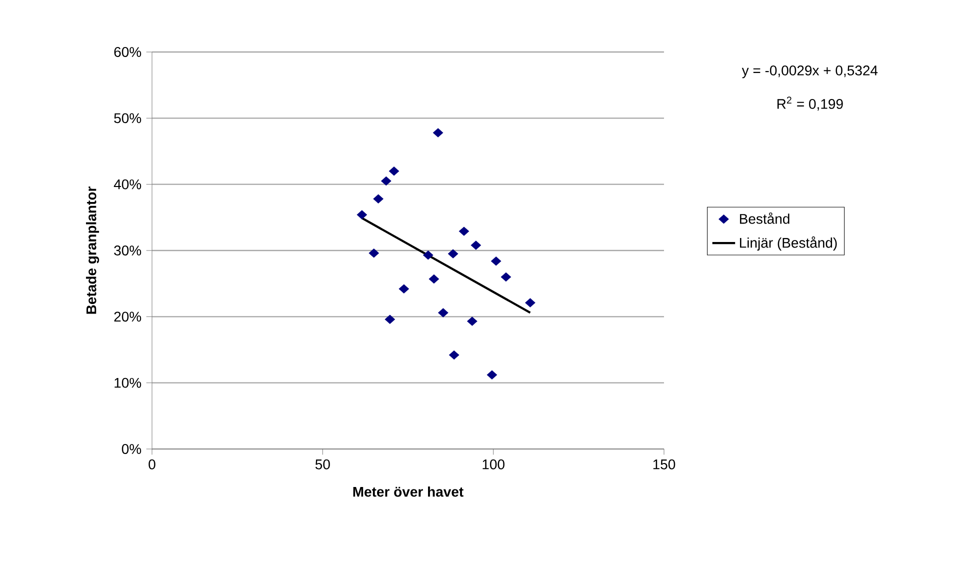  What do you see at coordinates (408, 491) in the screenshot?
I see `x-axis-title: Meter över havet` at bounding box center [408, 491].